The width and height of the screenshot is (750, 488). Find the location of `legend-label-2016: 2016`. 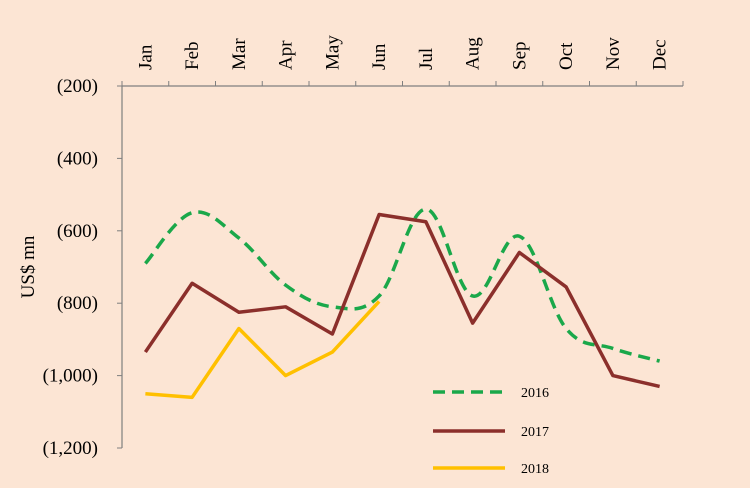

legend-label-2016: 2016 is located at coordinates (535, 393).